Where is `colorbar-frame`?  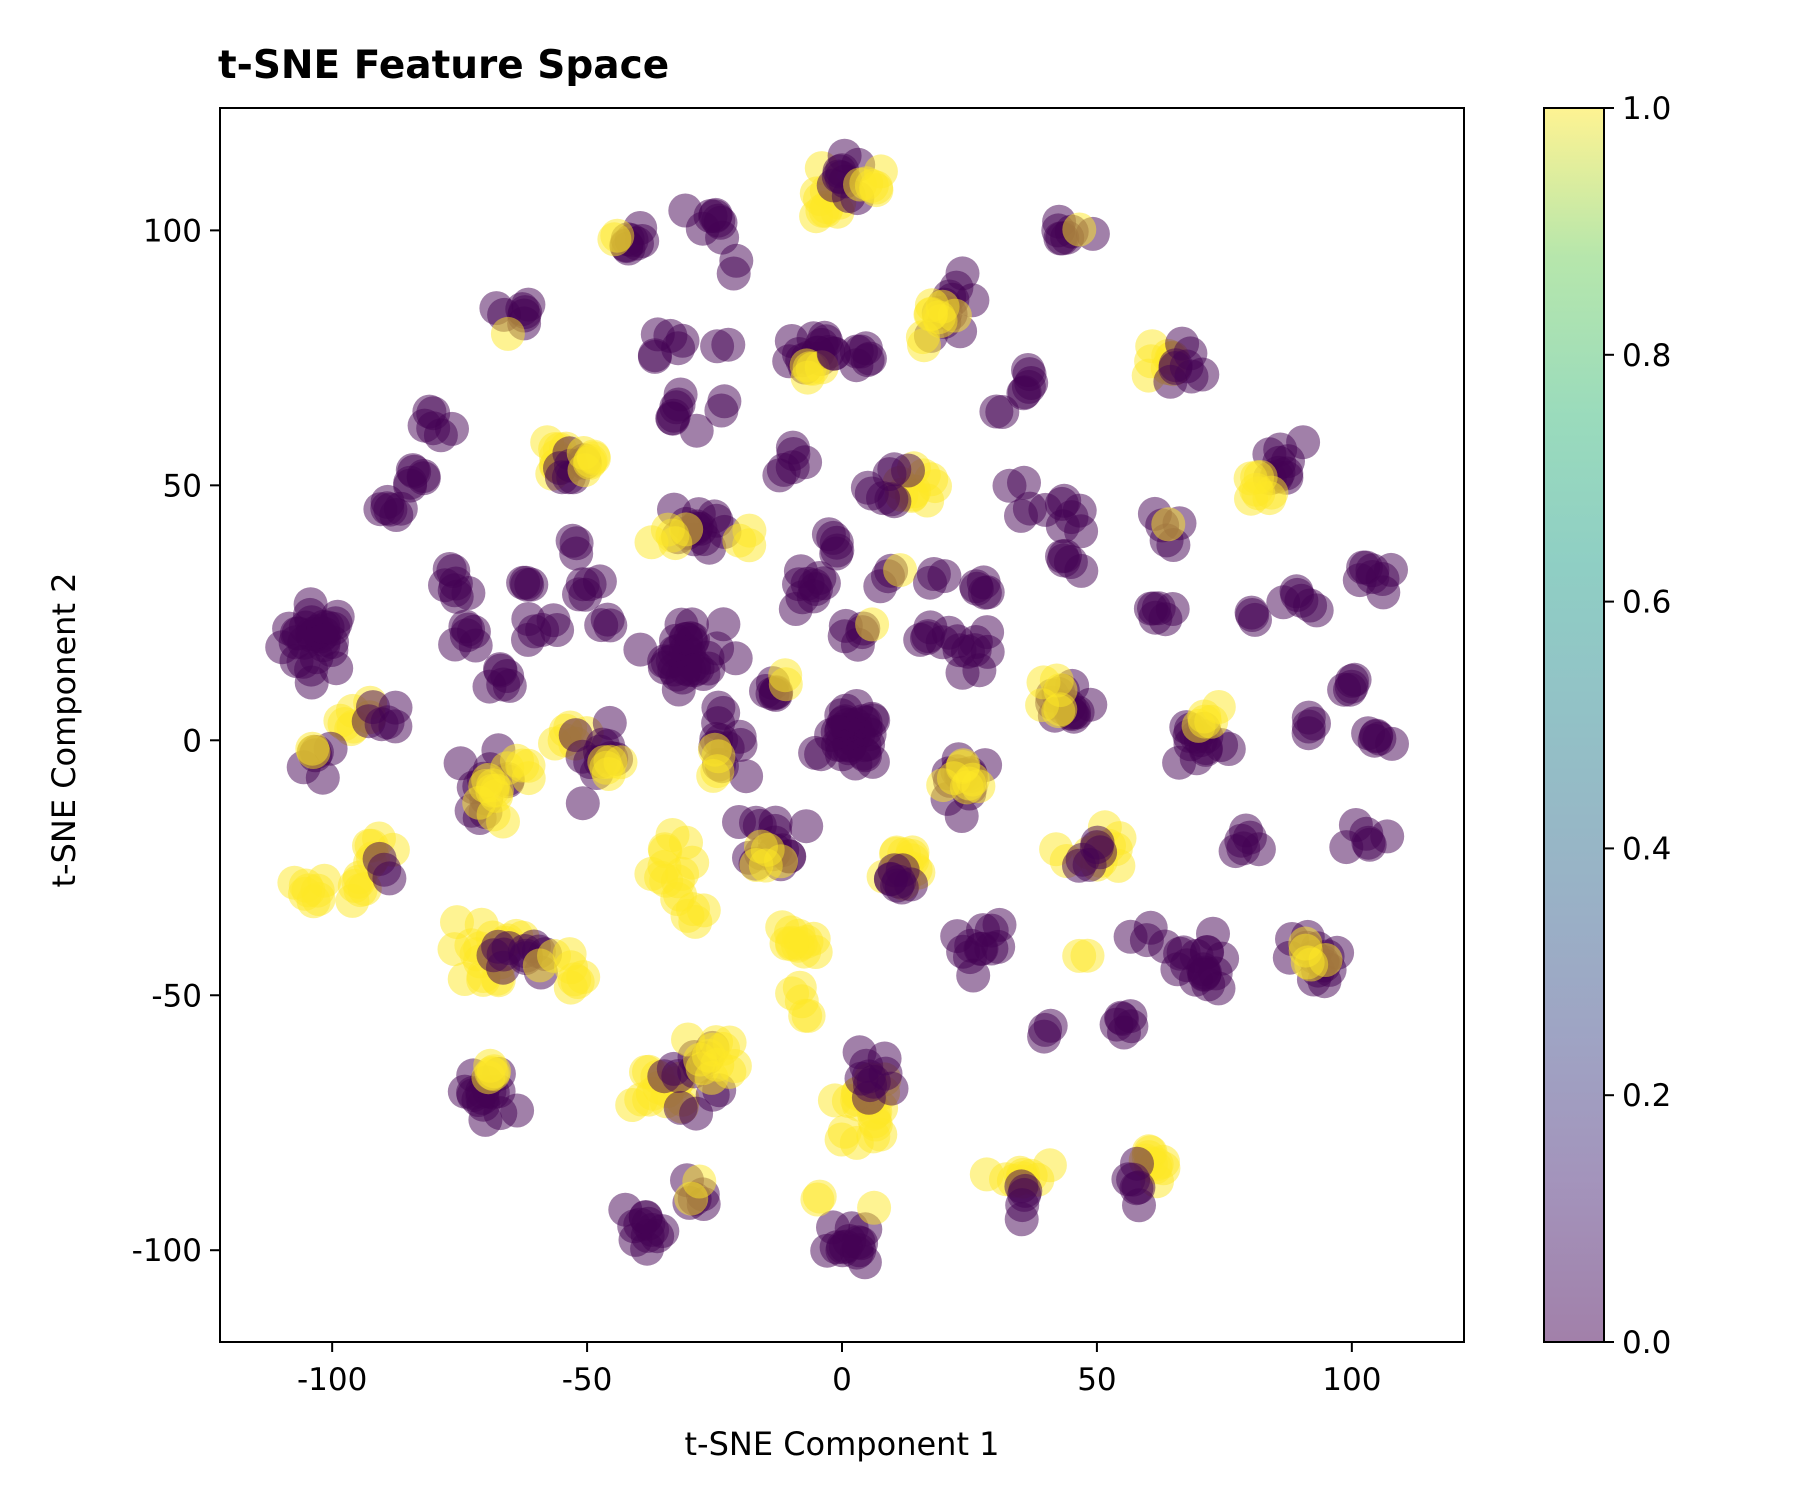
colorbar-frame is located at coordinates (1574, 725).